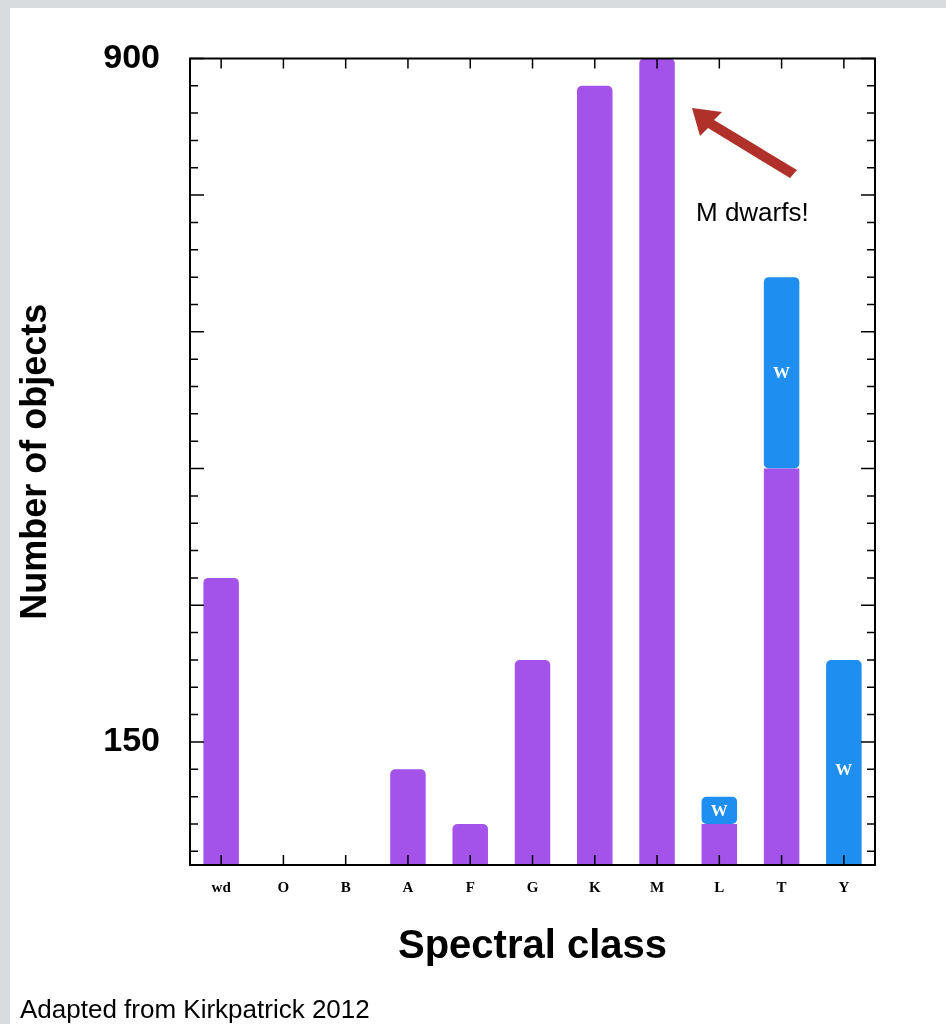 Image resolution: width=946 pixels, height=1024 pixels. What do you see at coordinates (532, 944) in the screenshot?
I see `x-axis-title: Spectral class` at bounding box center [532, 944].